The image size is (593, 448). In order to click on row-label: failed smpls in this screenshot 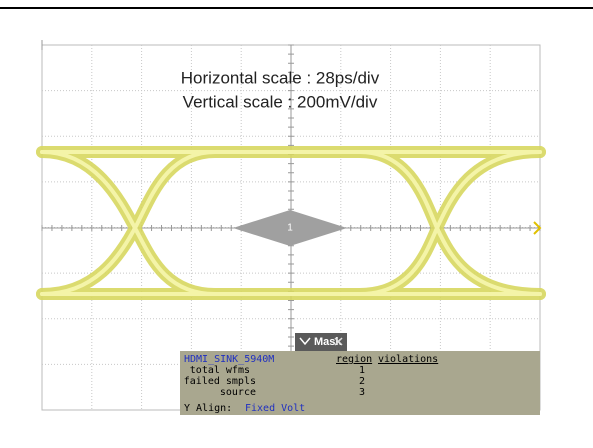, I will do `click(220, 381)`.